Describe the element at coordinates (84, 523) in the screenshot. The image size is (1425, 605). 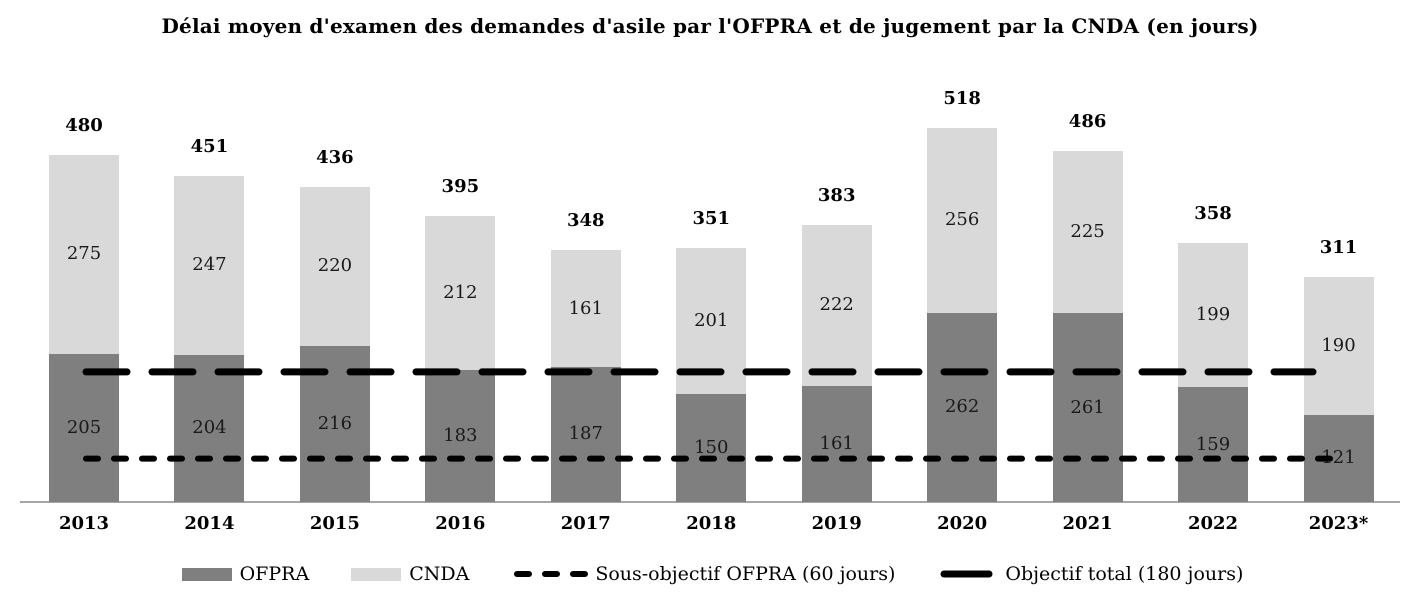
I see `x-axis-label: 2013` at that location.